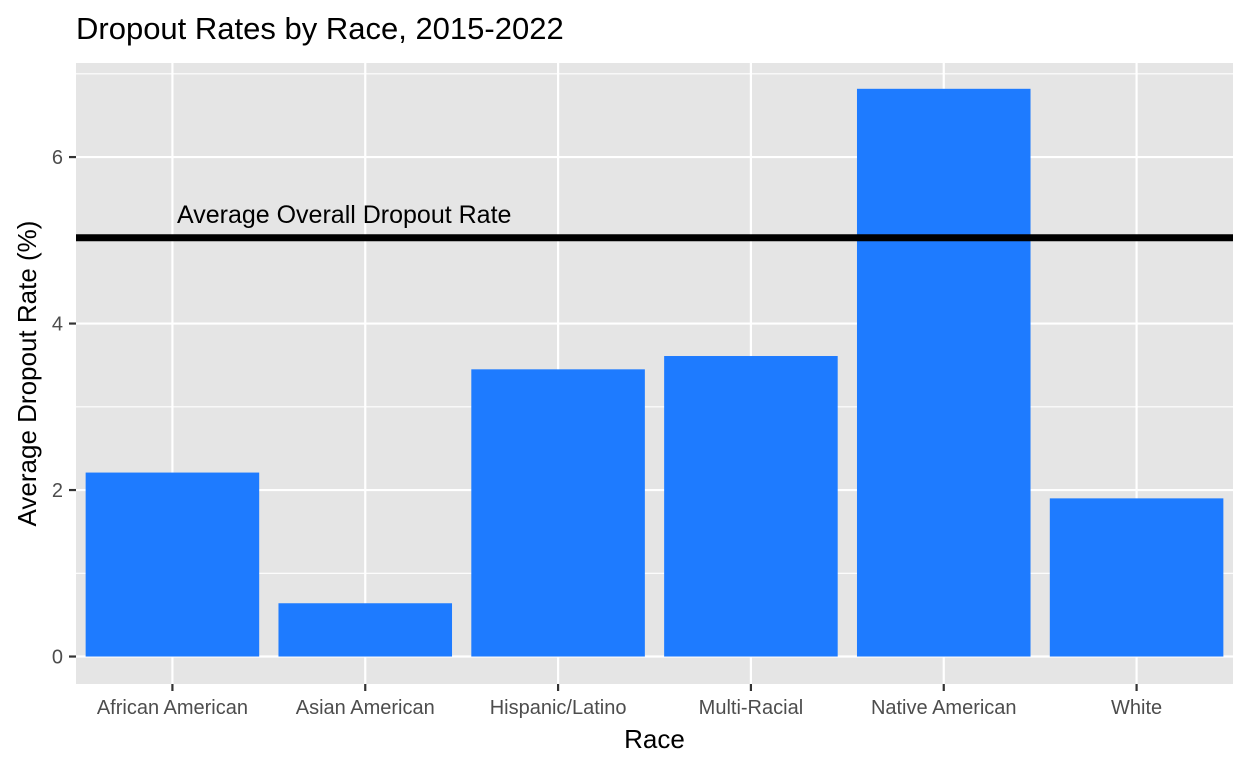 The image size is (1248, 768). I want to click on x-axis-title: Race, so click(654, 739).